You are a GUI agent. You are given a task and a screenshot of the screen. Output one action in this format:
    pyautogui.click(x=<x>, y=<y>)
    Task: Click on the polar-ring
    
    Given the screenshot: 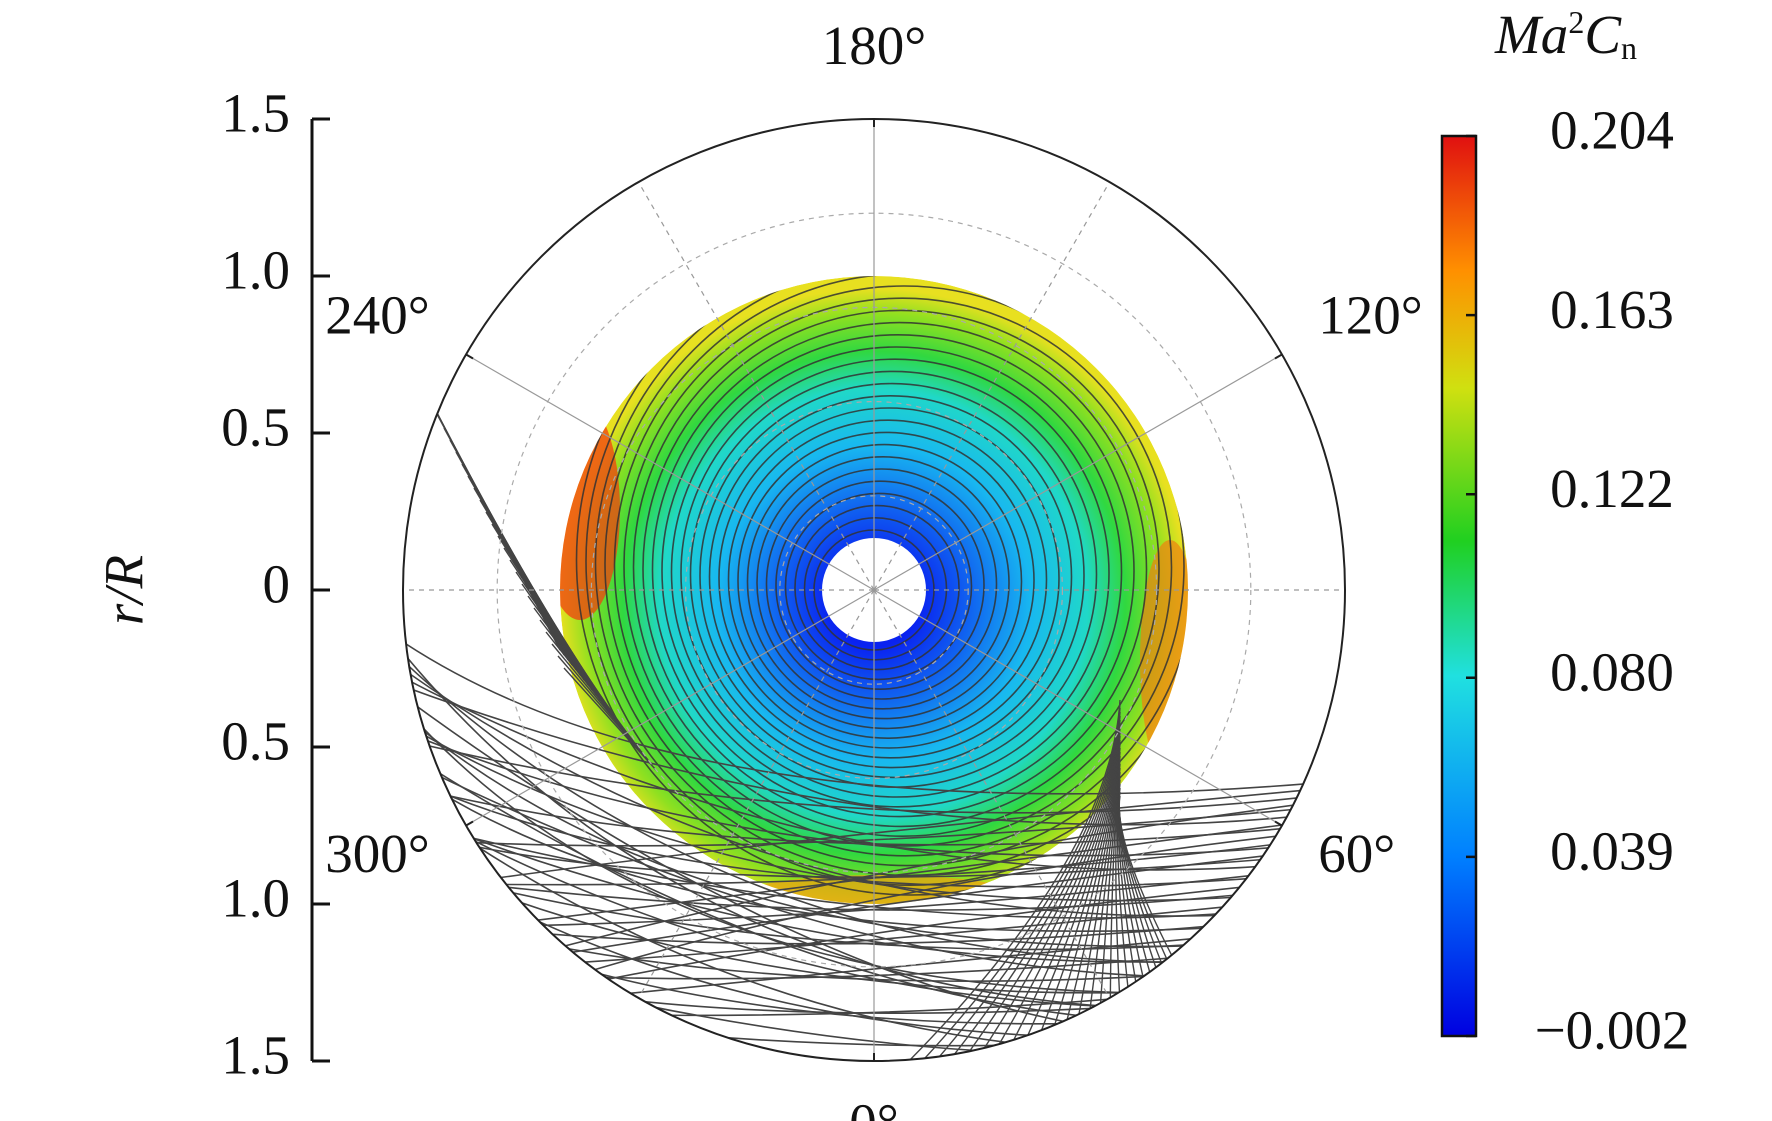 What is the action you would take?
    pyautogui.click(x=873, y=590)
    